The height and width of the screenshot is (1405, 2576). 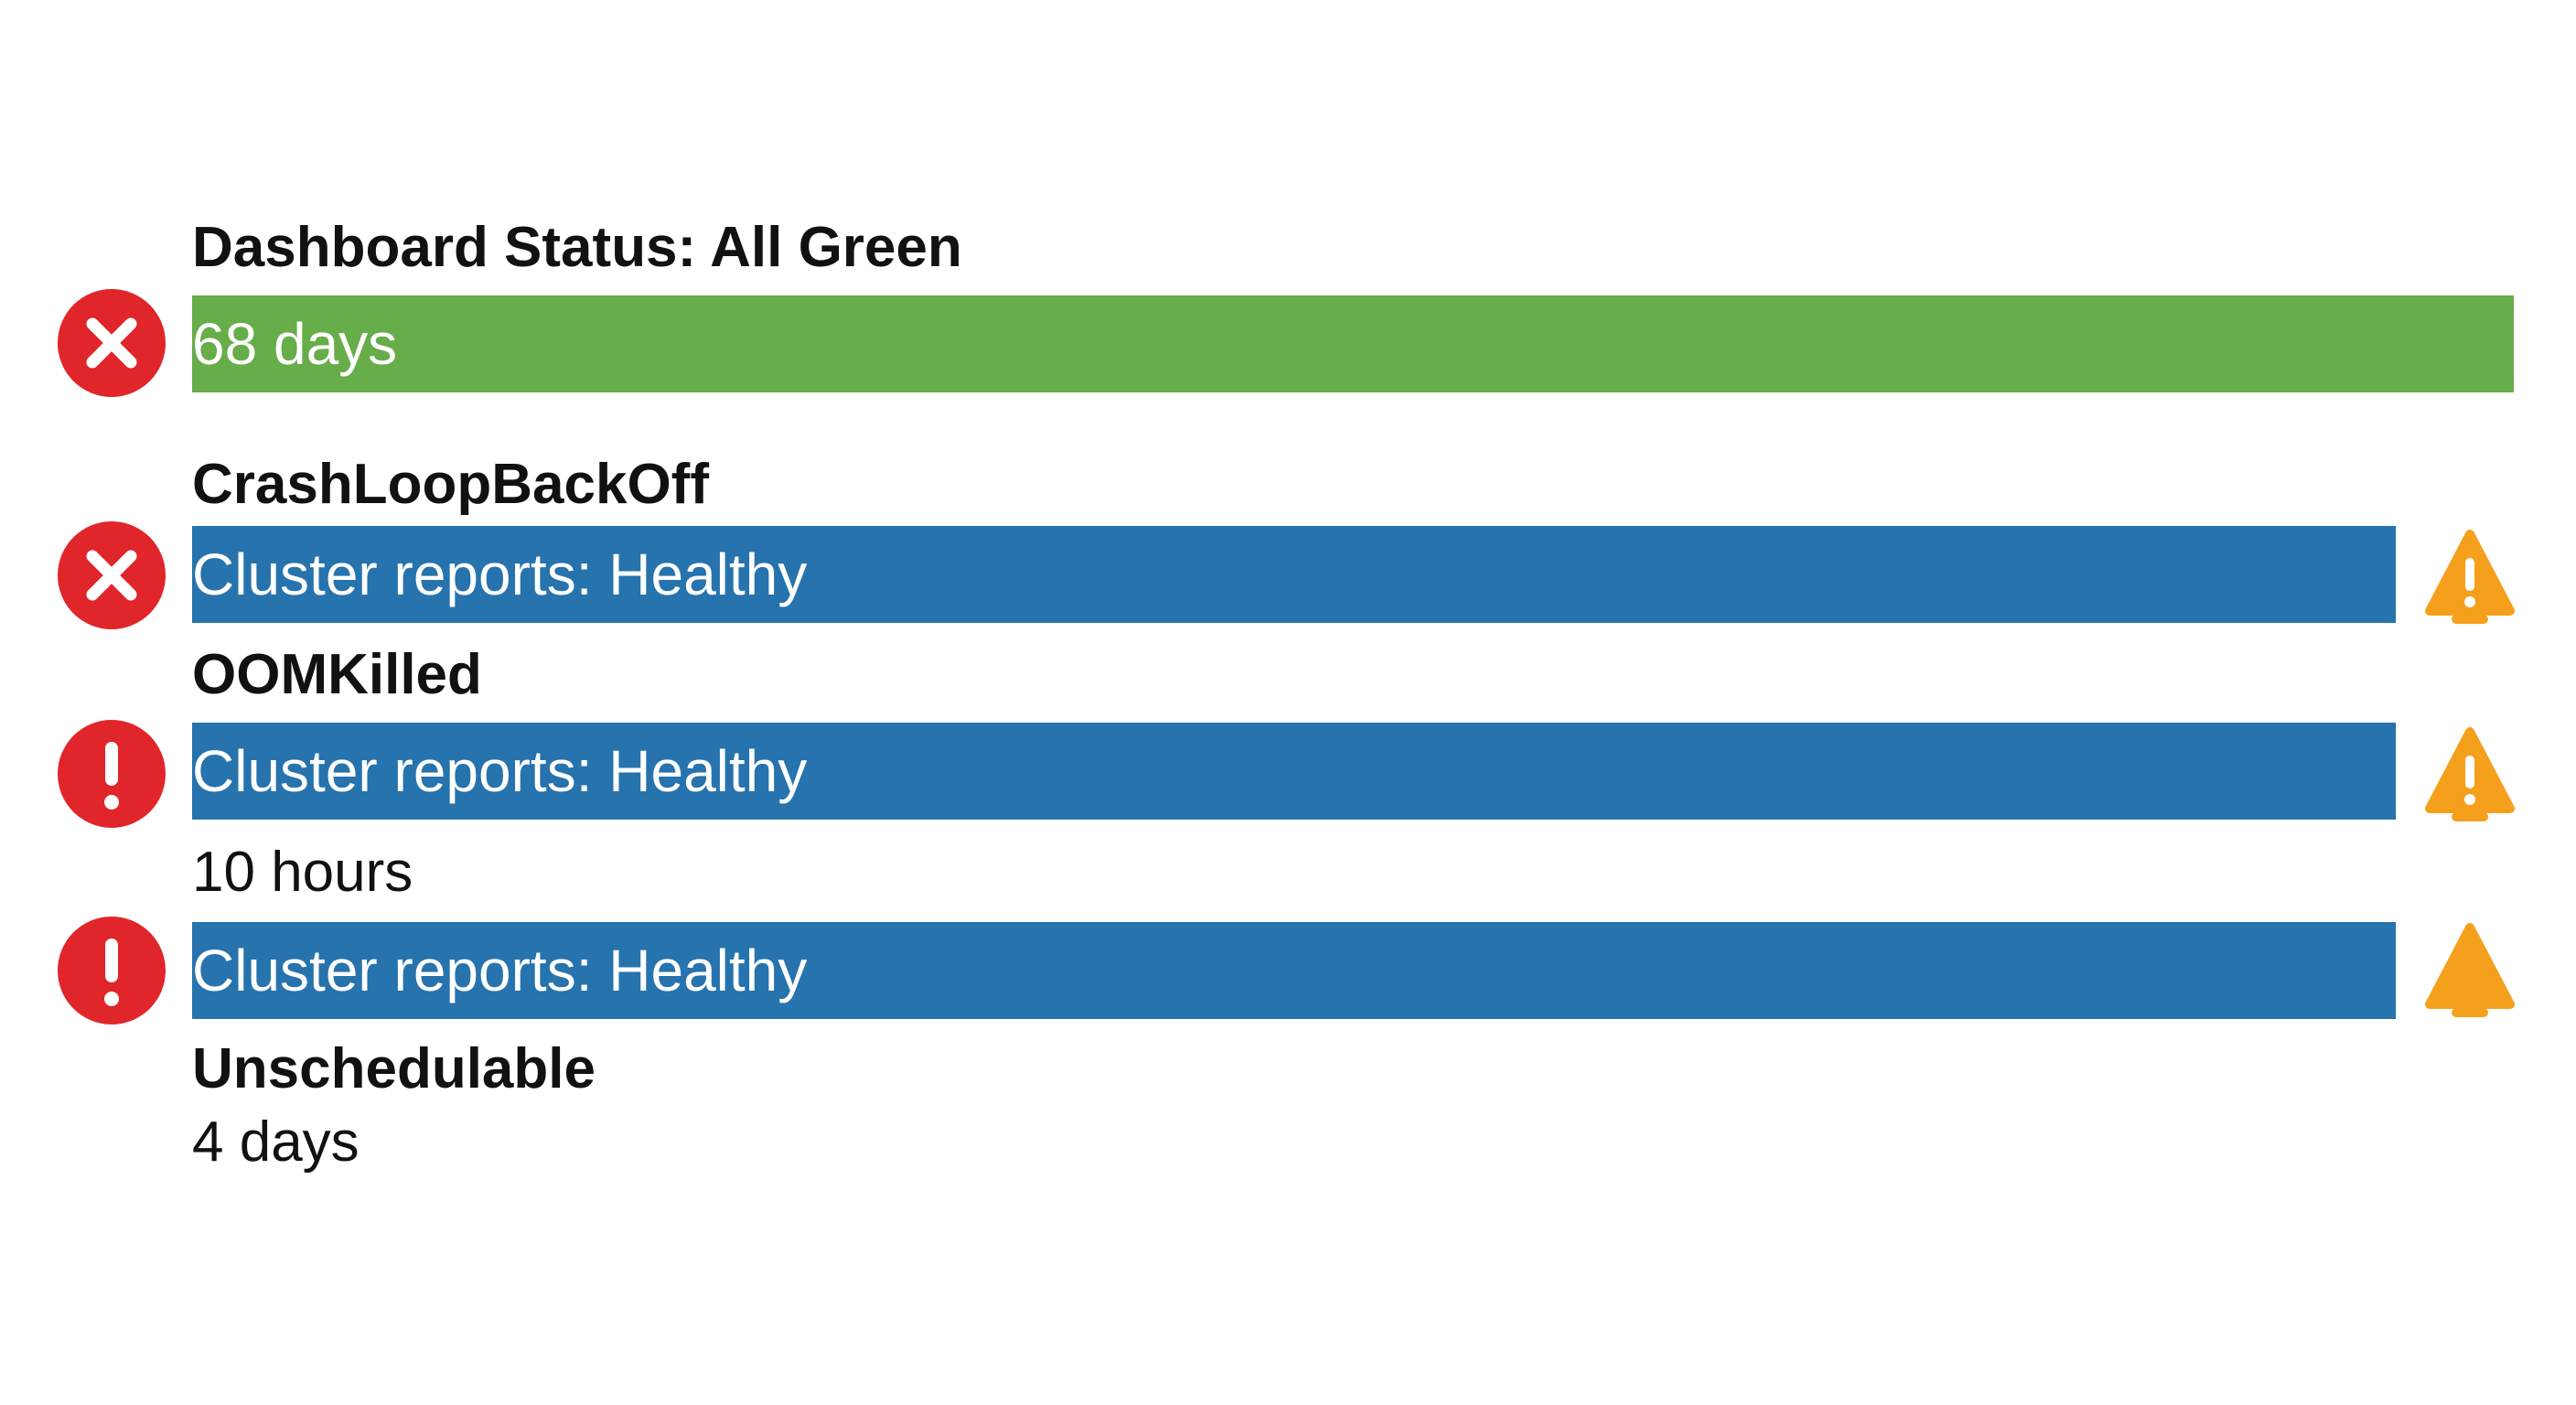 I want to click on title: Dashboard Status: All Green, so click(x=577, y=247).